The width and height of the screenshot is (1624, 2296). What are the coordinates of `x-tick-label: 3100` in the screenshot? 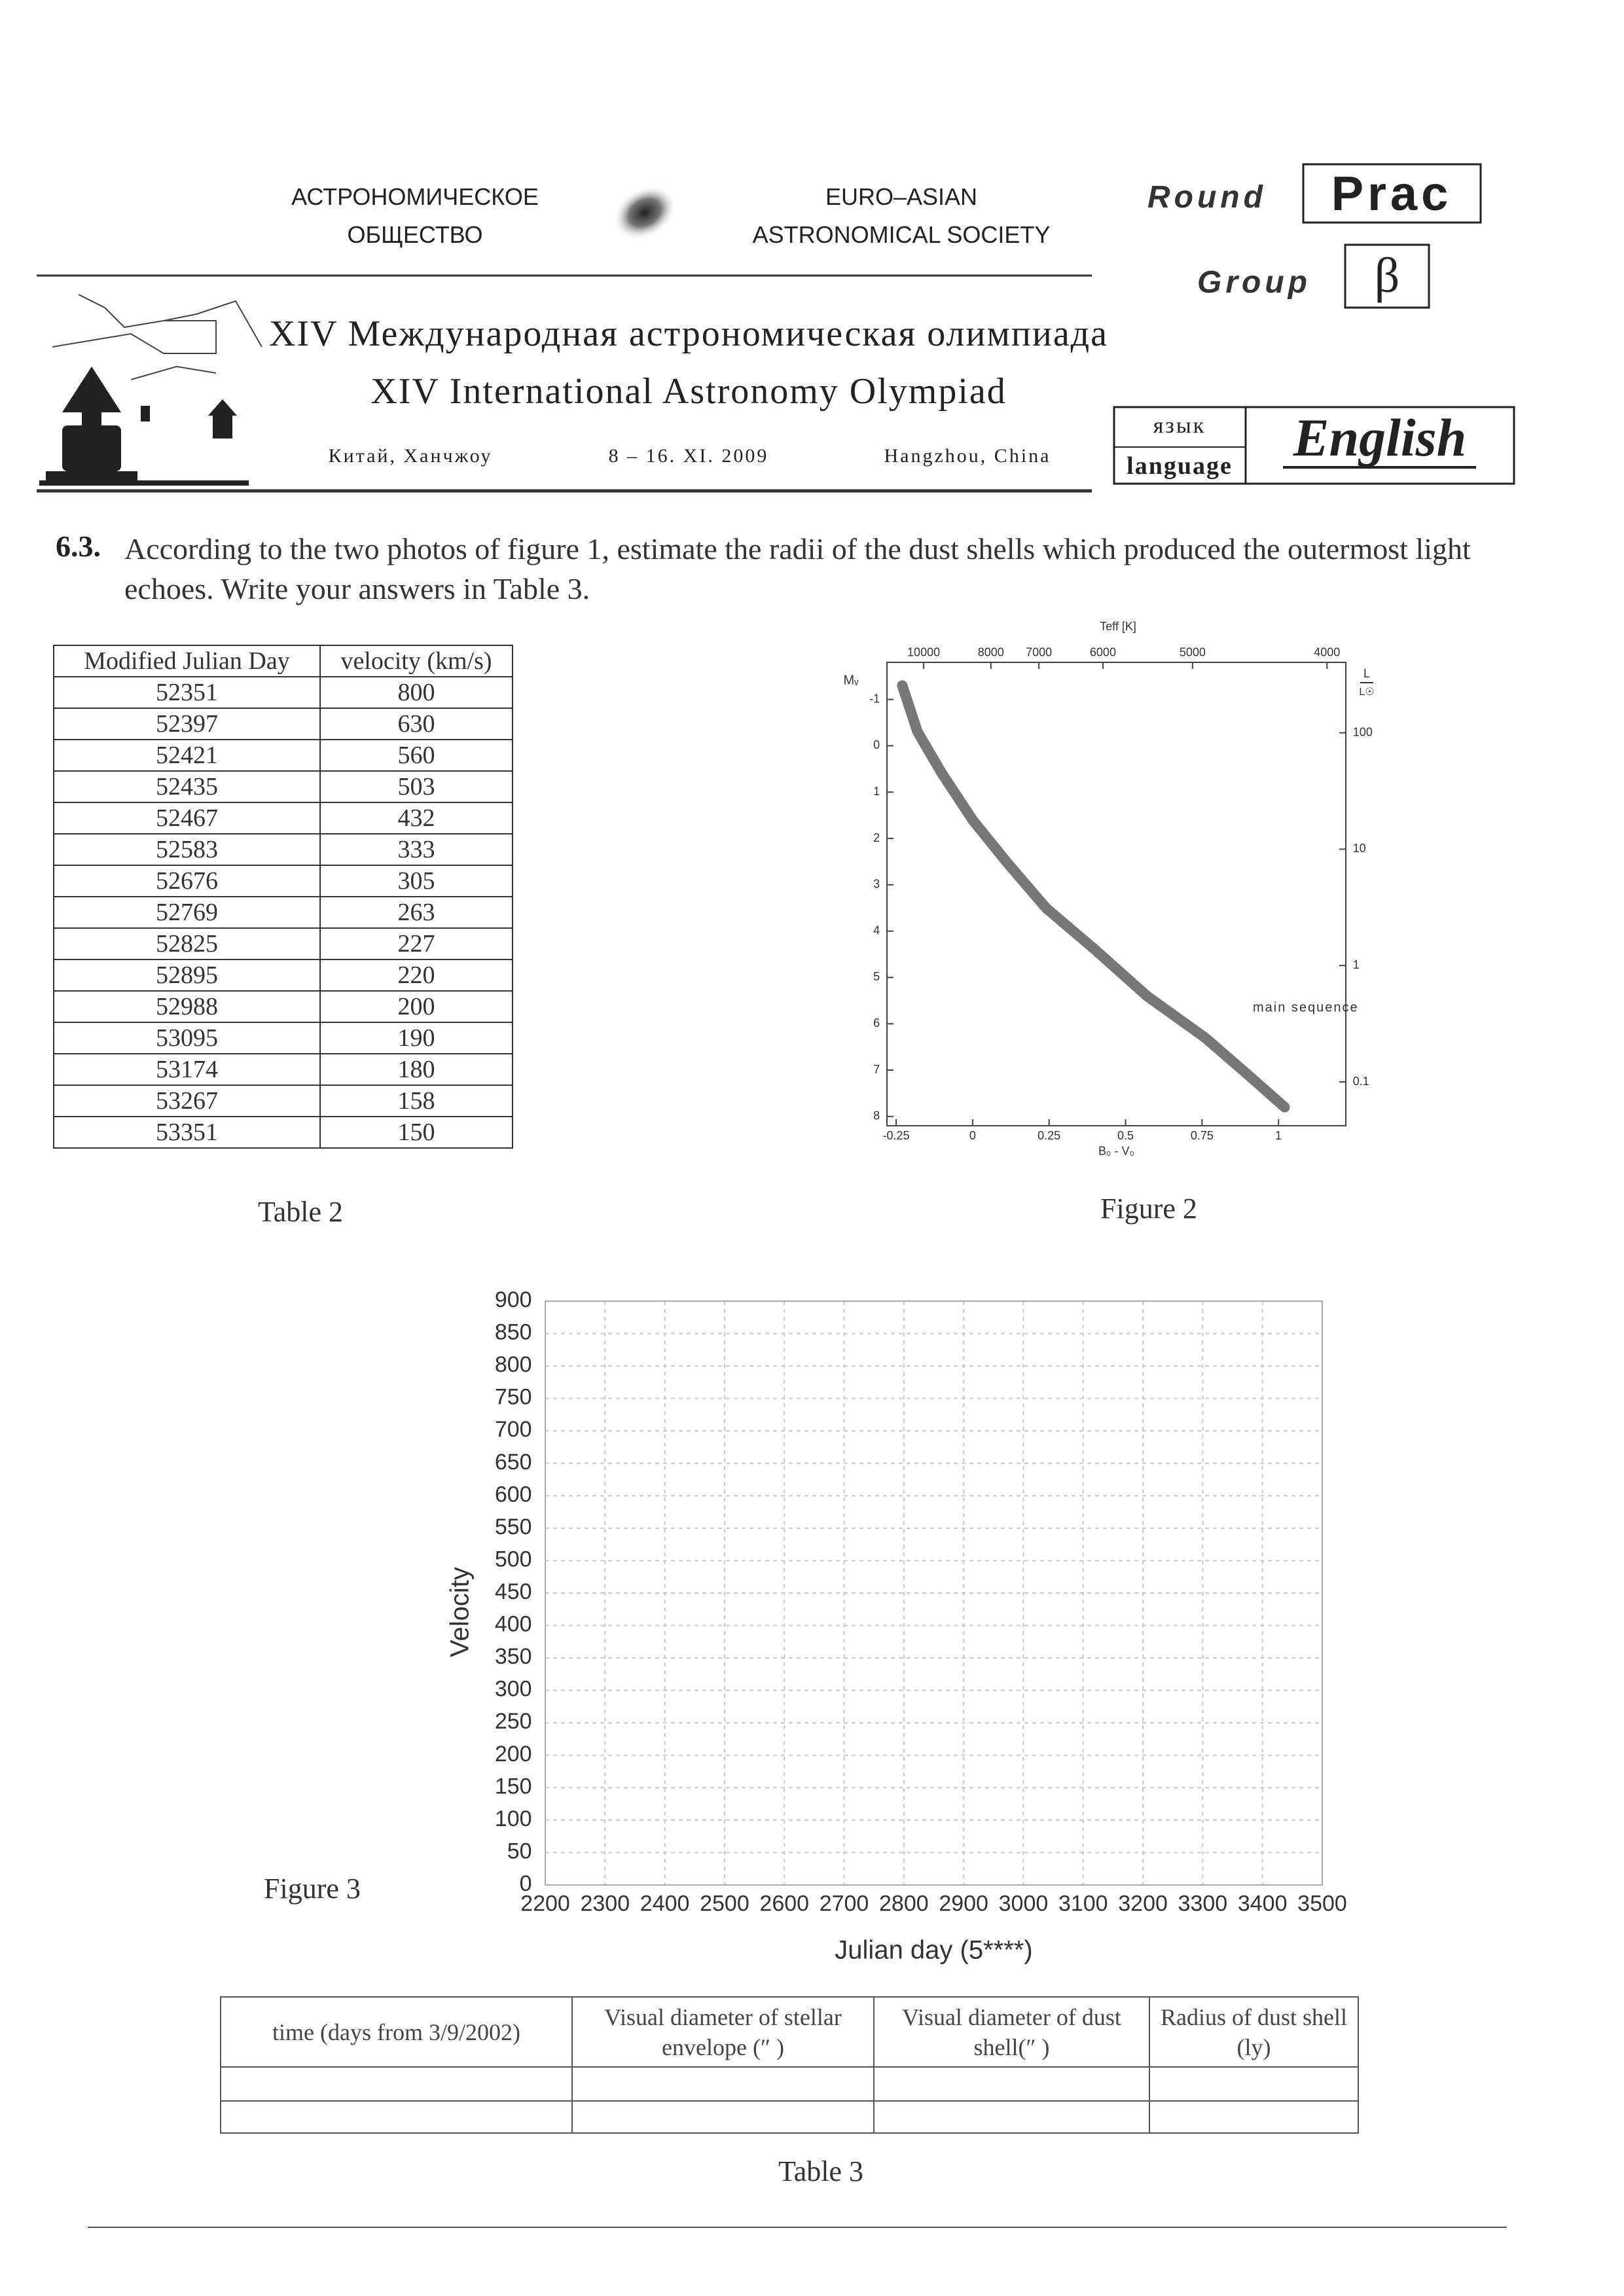 It's located at (1083, 1904).